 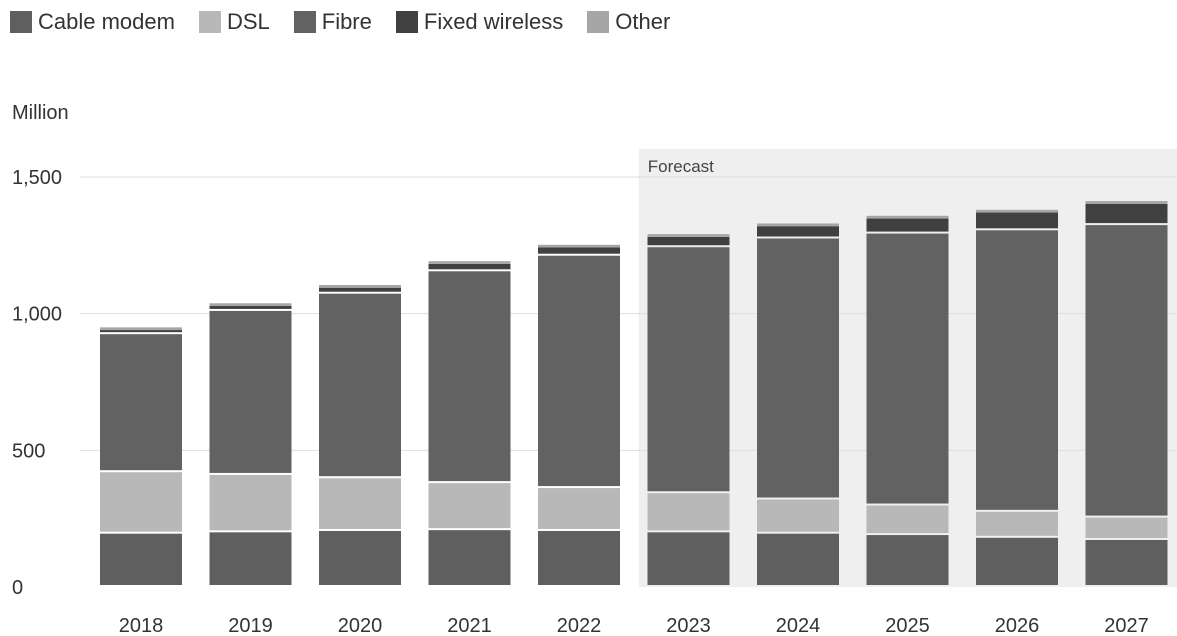 What do you see at coordinates (688, 625) in the screenshot?
I see `x-tick-label: 2023` at bounding box center [688, 625].